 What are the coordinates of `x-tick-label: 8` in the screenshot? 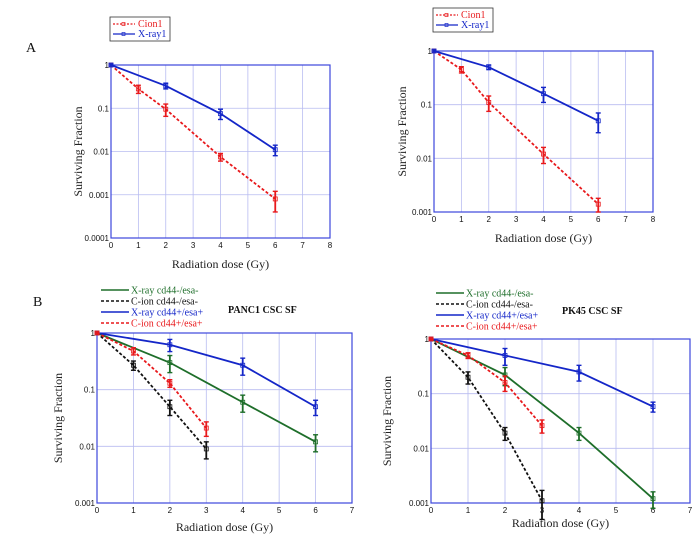 It's located at (330, 245).